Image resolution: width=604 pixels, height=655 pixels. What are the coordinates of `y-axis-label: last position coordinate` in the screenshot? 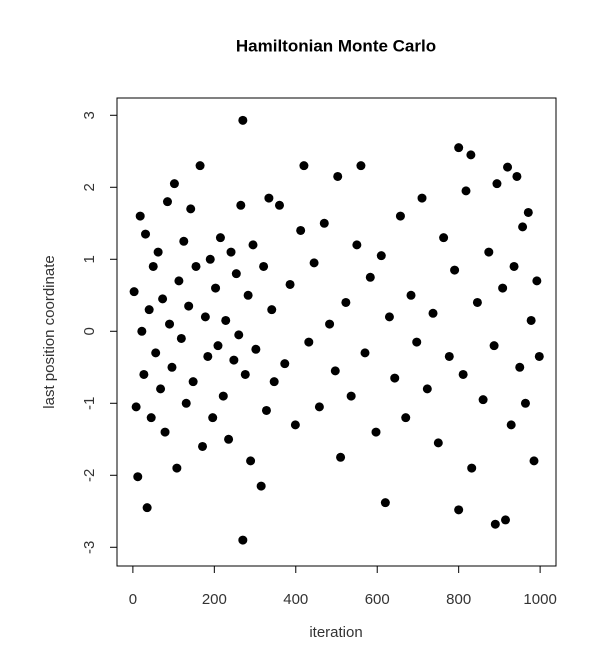 It's located at (49, 331).